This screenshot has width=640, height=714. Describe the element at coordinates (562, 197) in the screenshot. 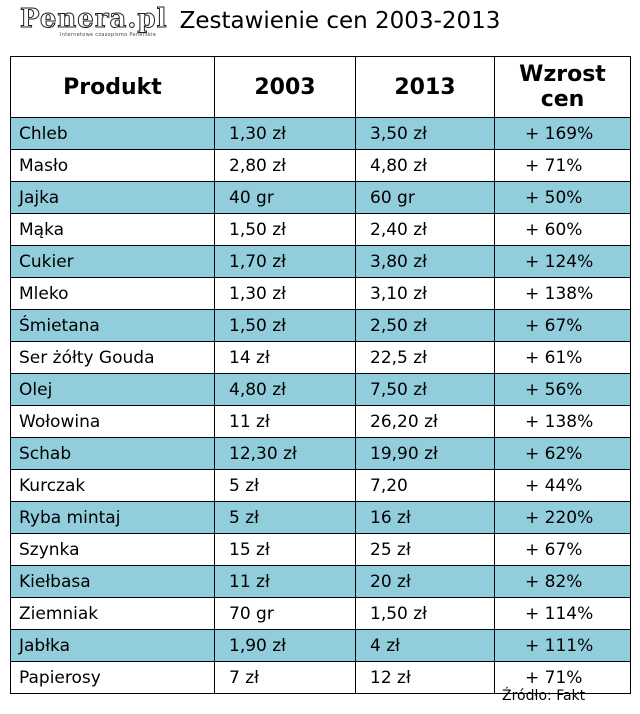

I see `cell-growth: + 50%` at that location.